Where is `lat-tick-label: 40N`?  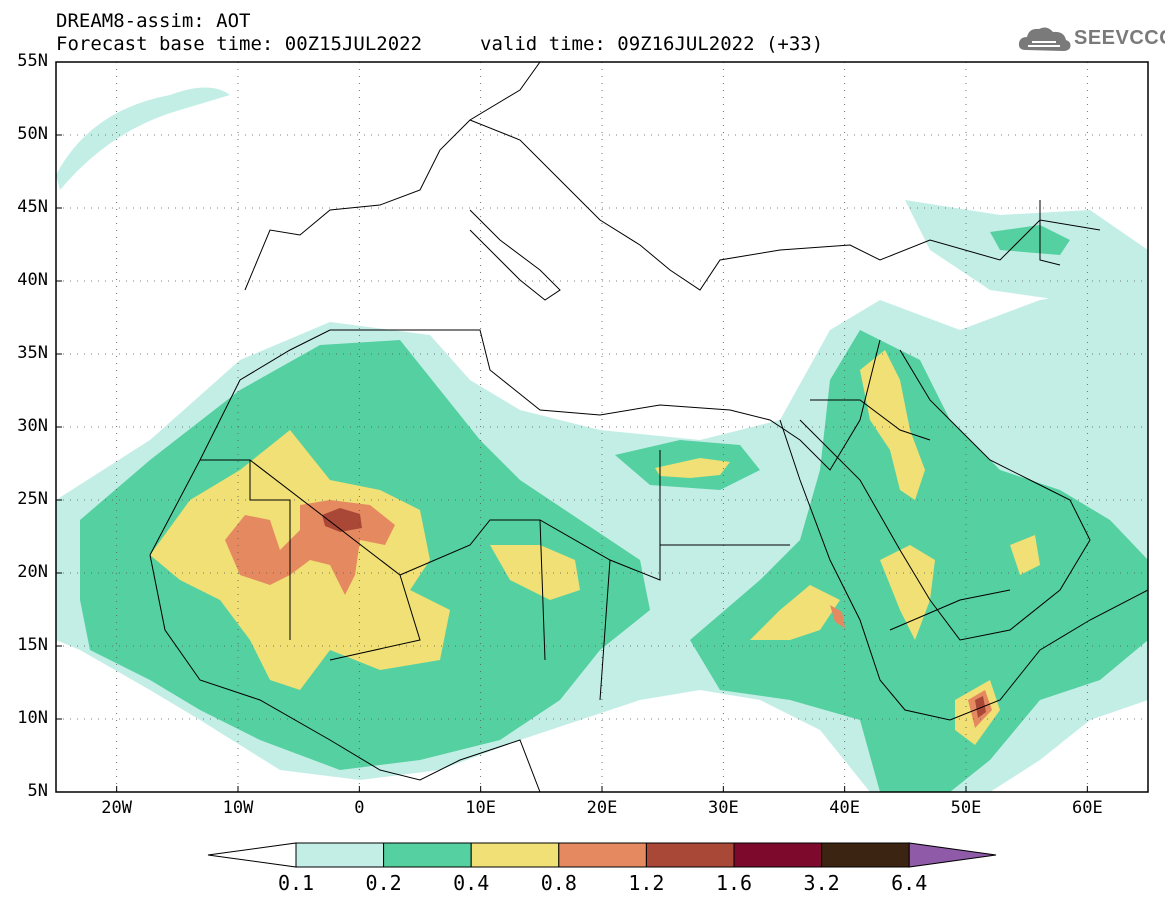
lat-tick-label: 40N is located at coordinates (32, 280).